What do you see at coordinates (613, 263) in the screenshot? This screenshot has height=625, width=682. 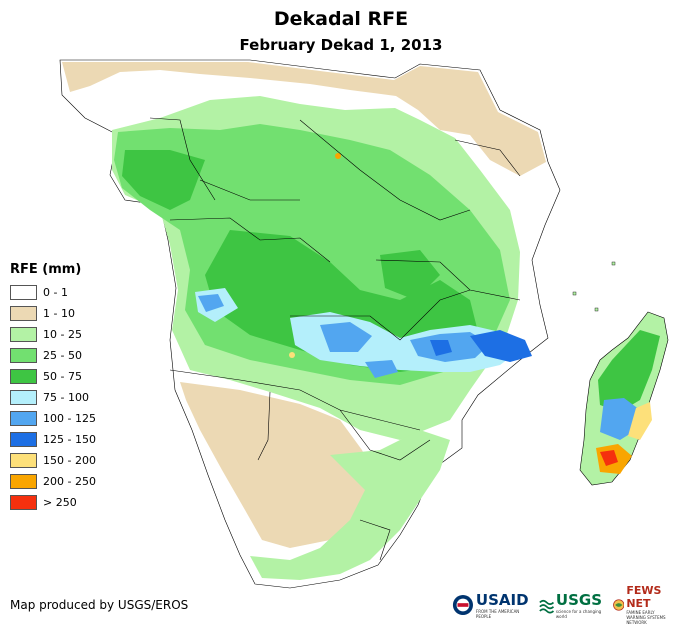 I see `island-seychelles` at bounding box center [613, 263].